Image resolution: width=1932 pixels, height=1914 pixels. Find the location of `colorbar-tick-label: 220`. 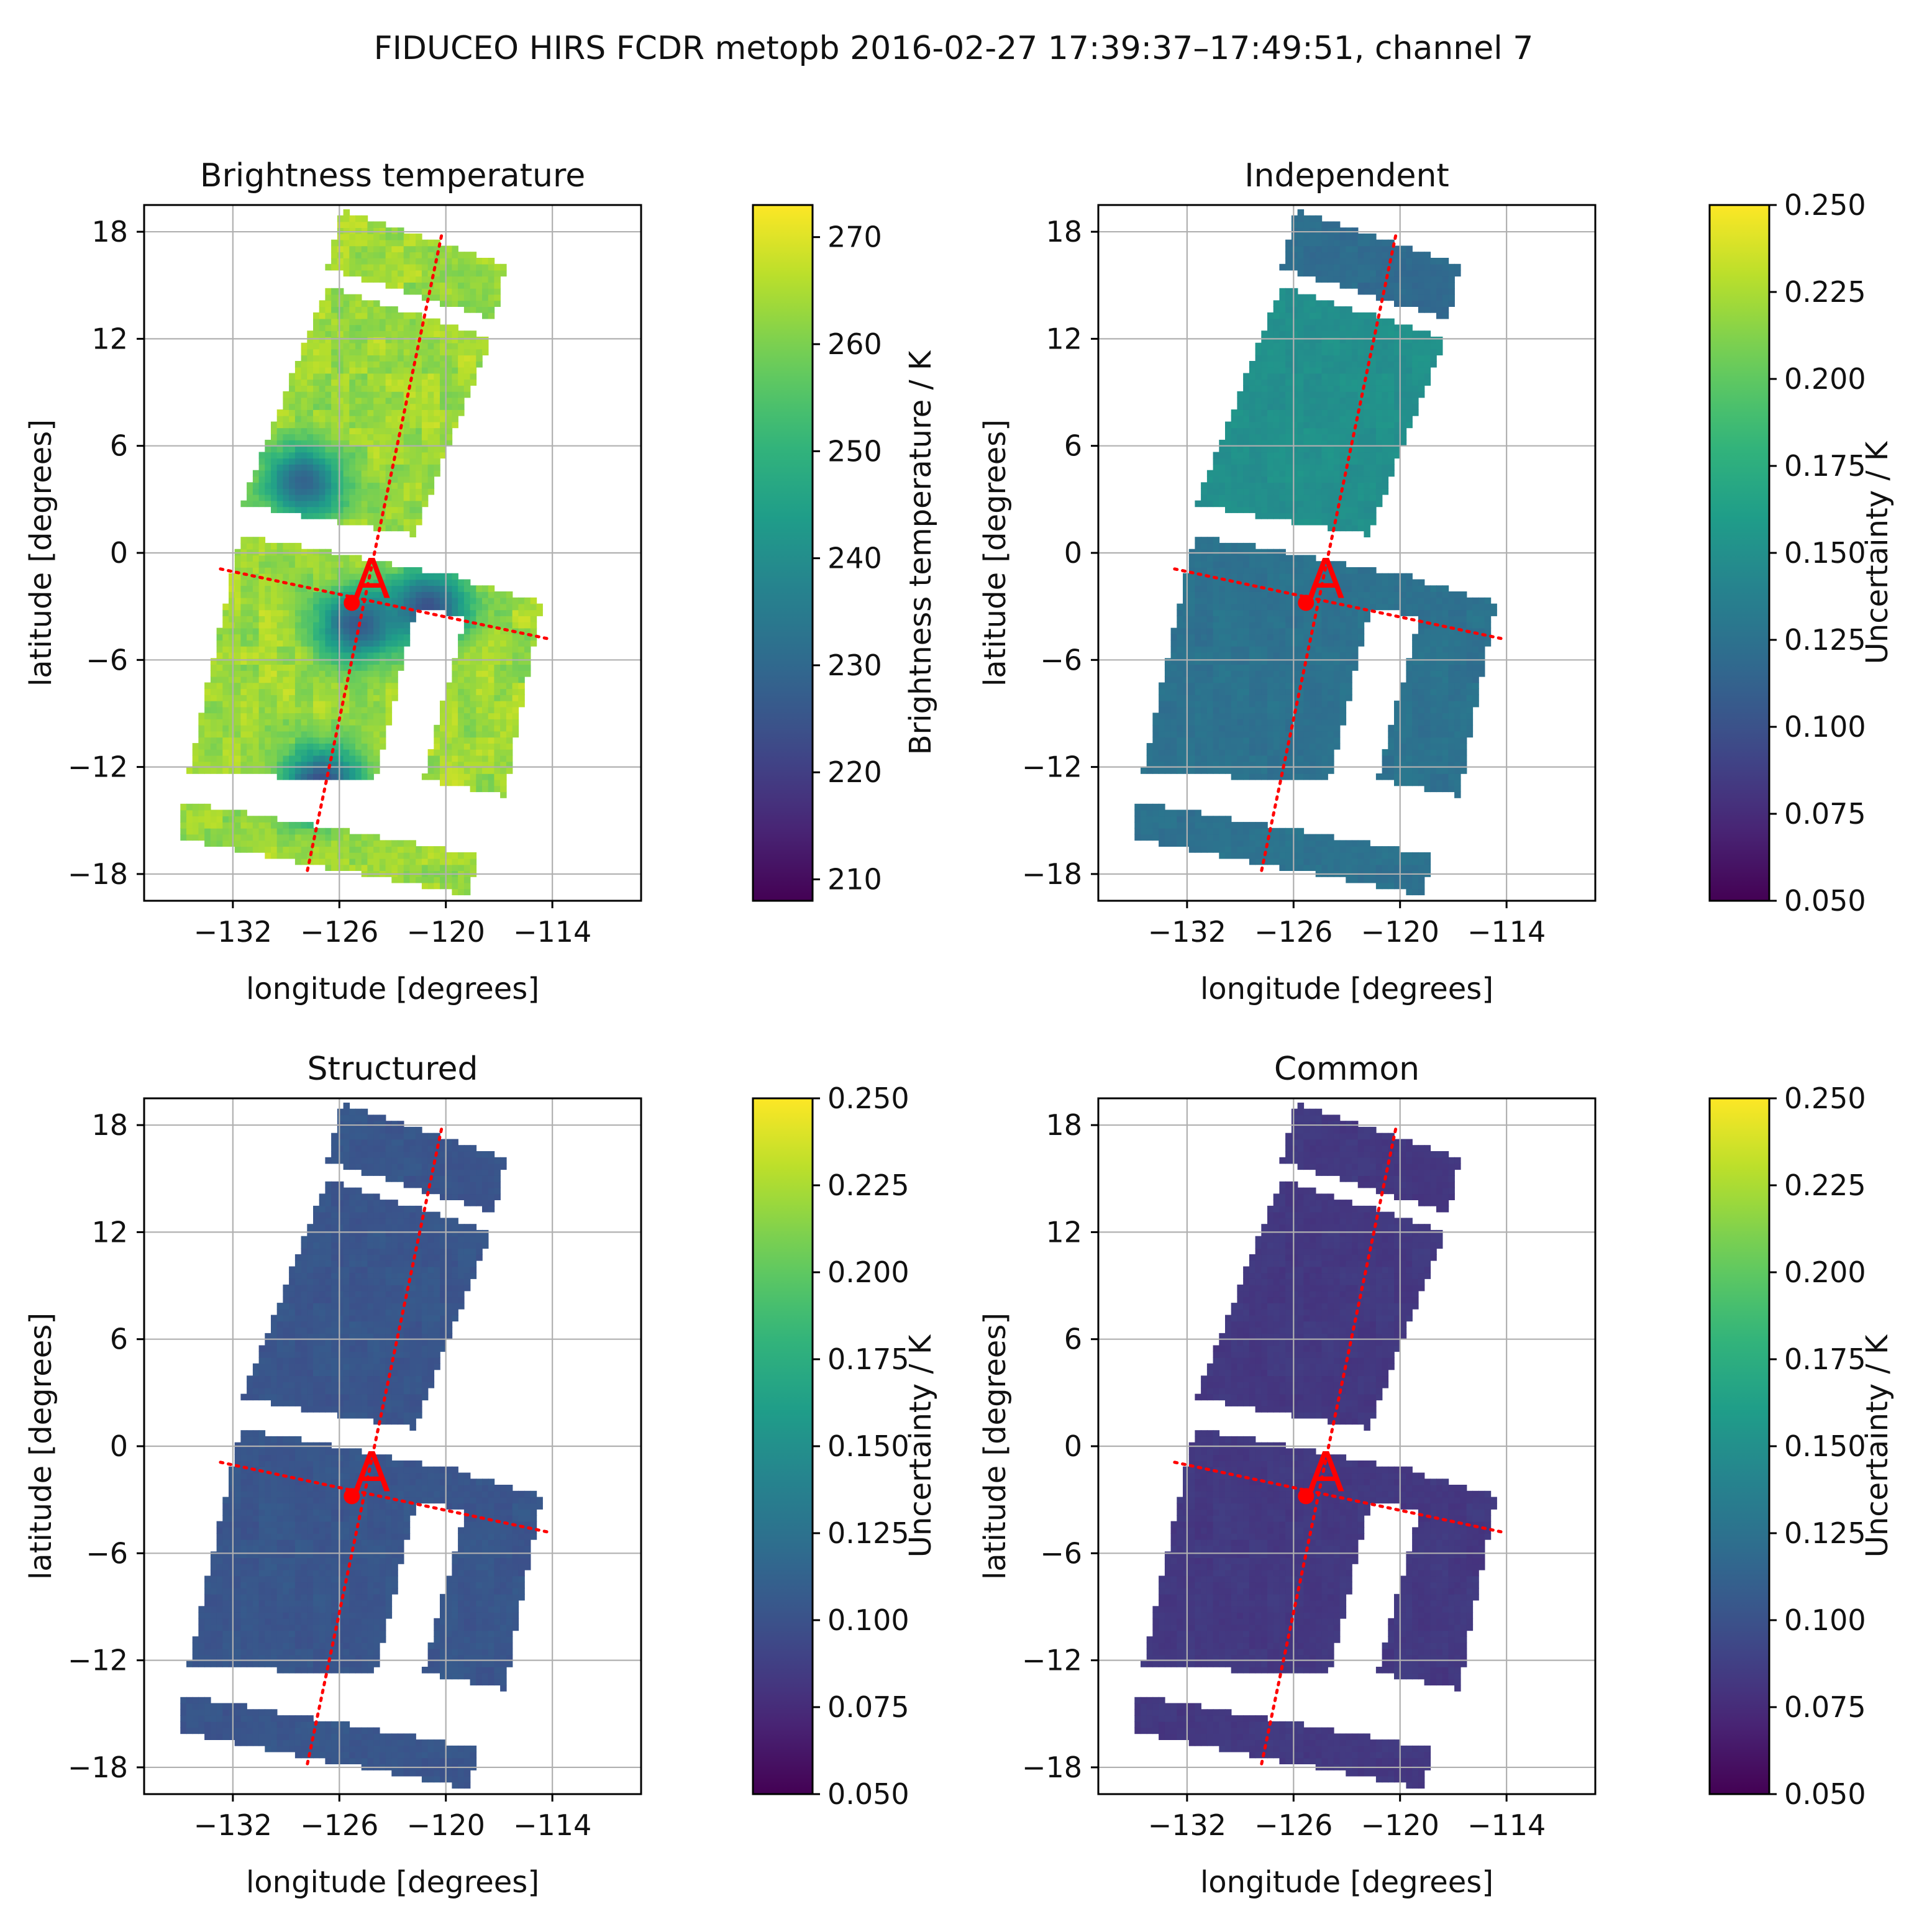

colorbar-tick-label: 220 is located at coordinates (854, 772).